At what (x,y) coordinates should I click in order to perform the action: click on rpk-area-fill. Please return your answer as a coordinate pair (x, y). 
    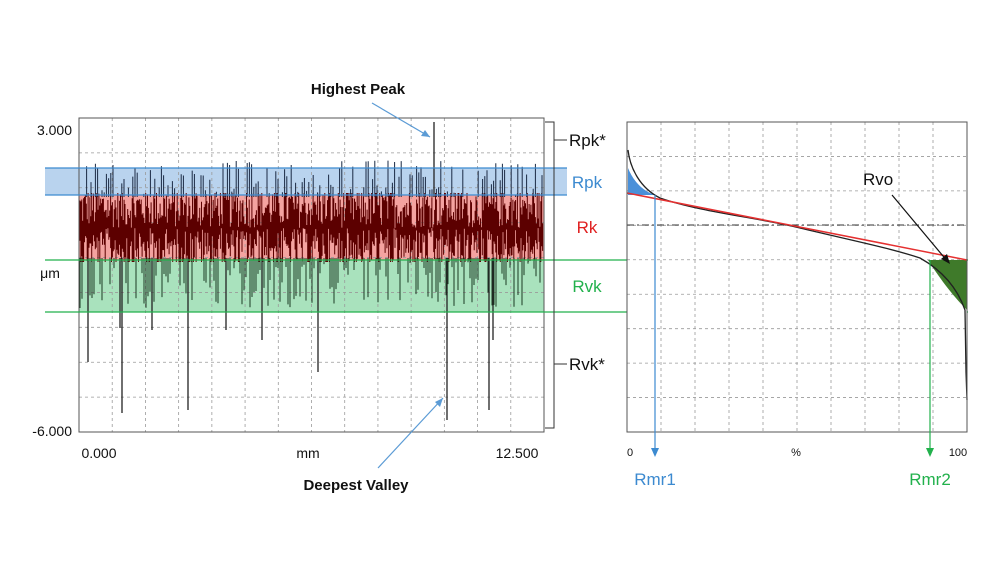
    Looking at the image, I should click on (641, 181).